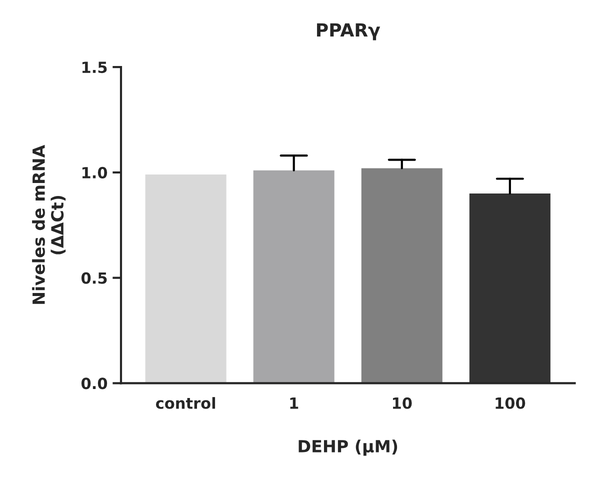 This screenshot has width=605, height=479. I want to click on x-axis-title: DEHP (μM), so click(348, 448).